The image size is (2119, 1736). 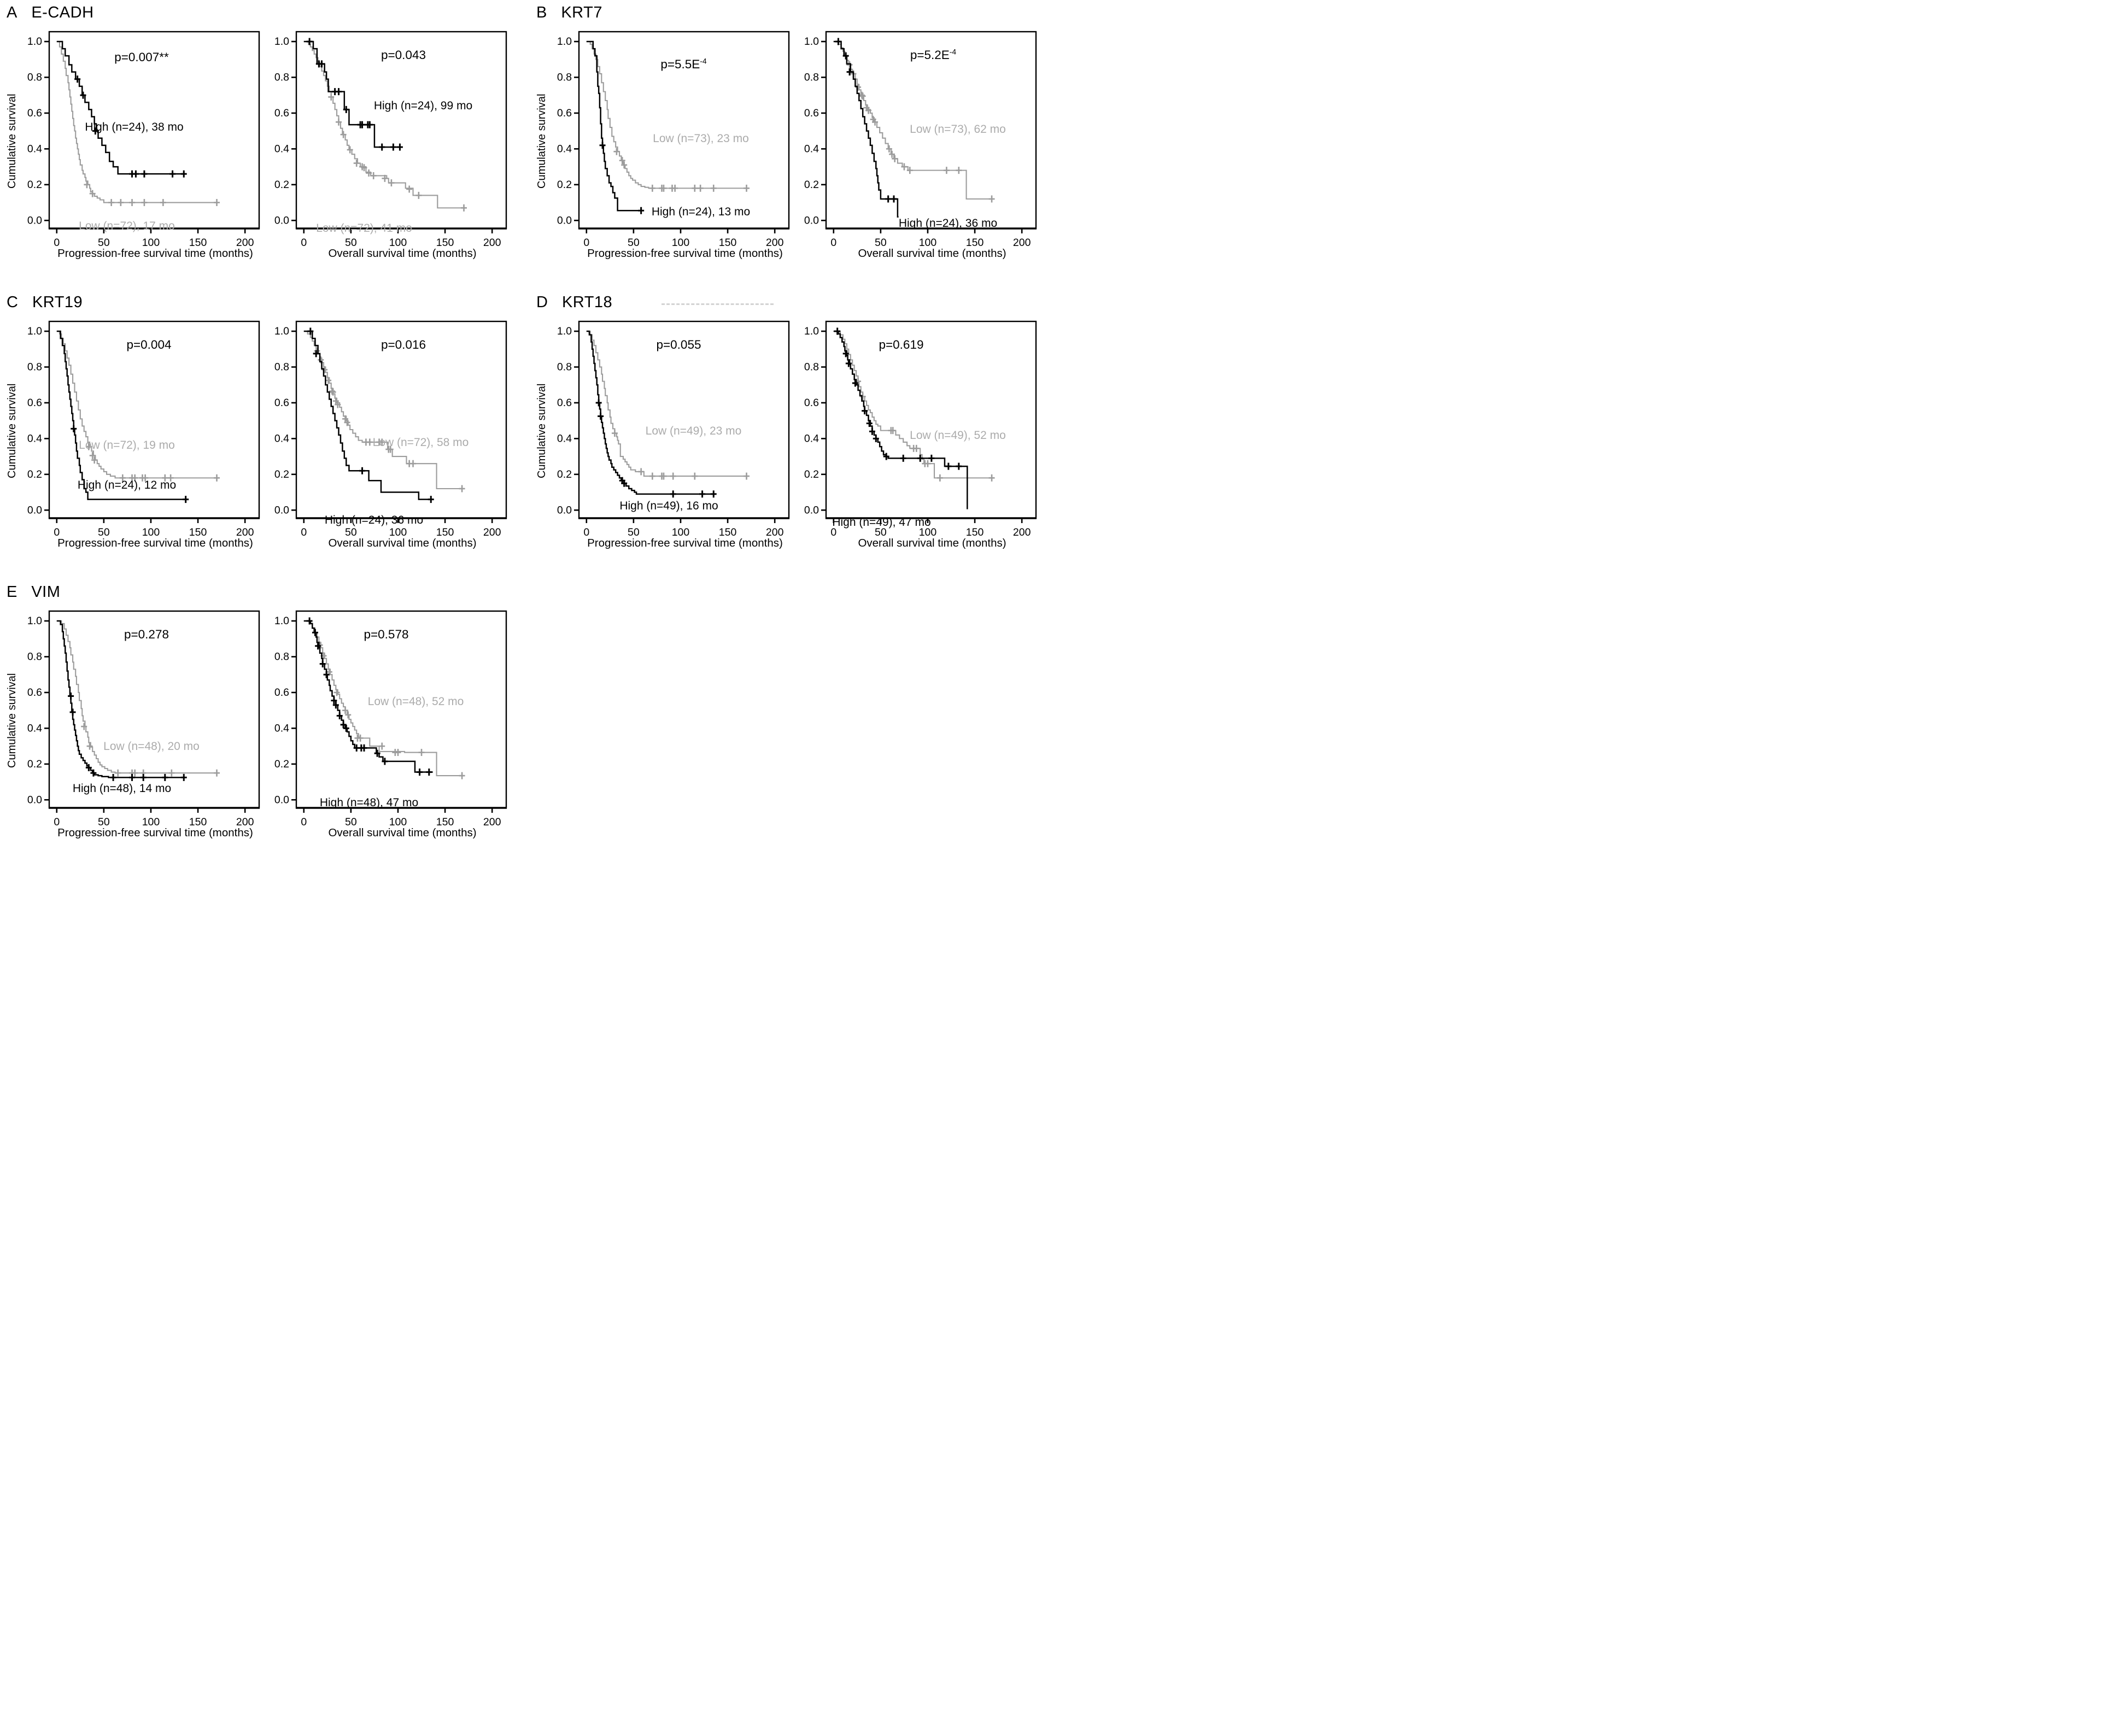 What do you see at coordinates (701, 138) in the screenshot?
I see `low-group-label: Low (n=73), 23 mo` at bounding box center [701, 138].